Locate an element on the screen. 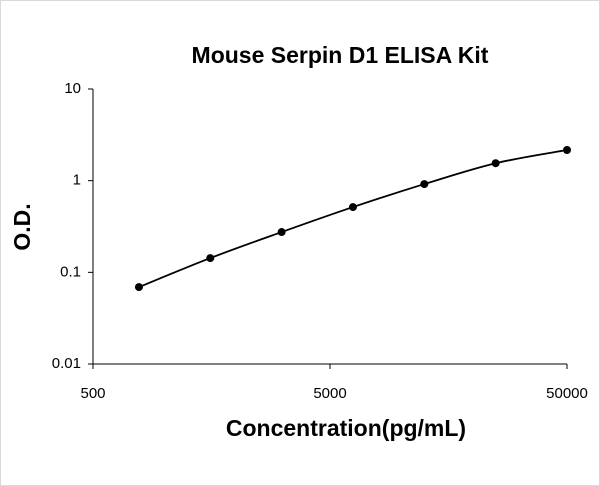 The width and height of the screenshot is (600, 486). x-tick-label: 500 is located at coordinates (92, 393).